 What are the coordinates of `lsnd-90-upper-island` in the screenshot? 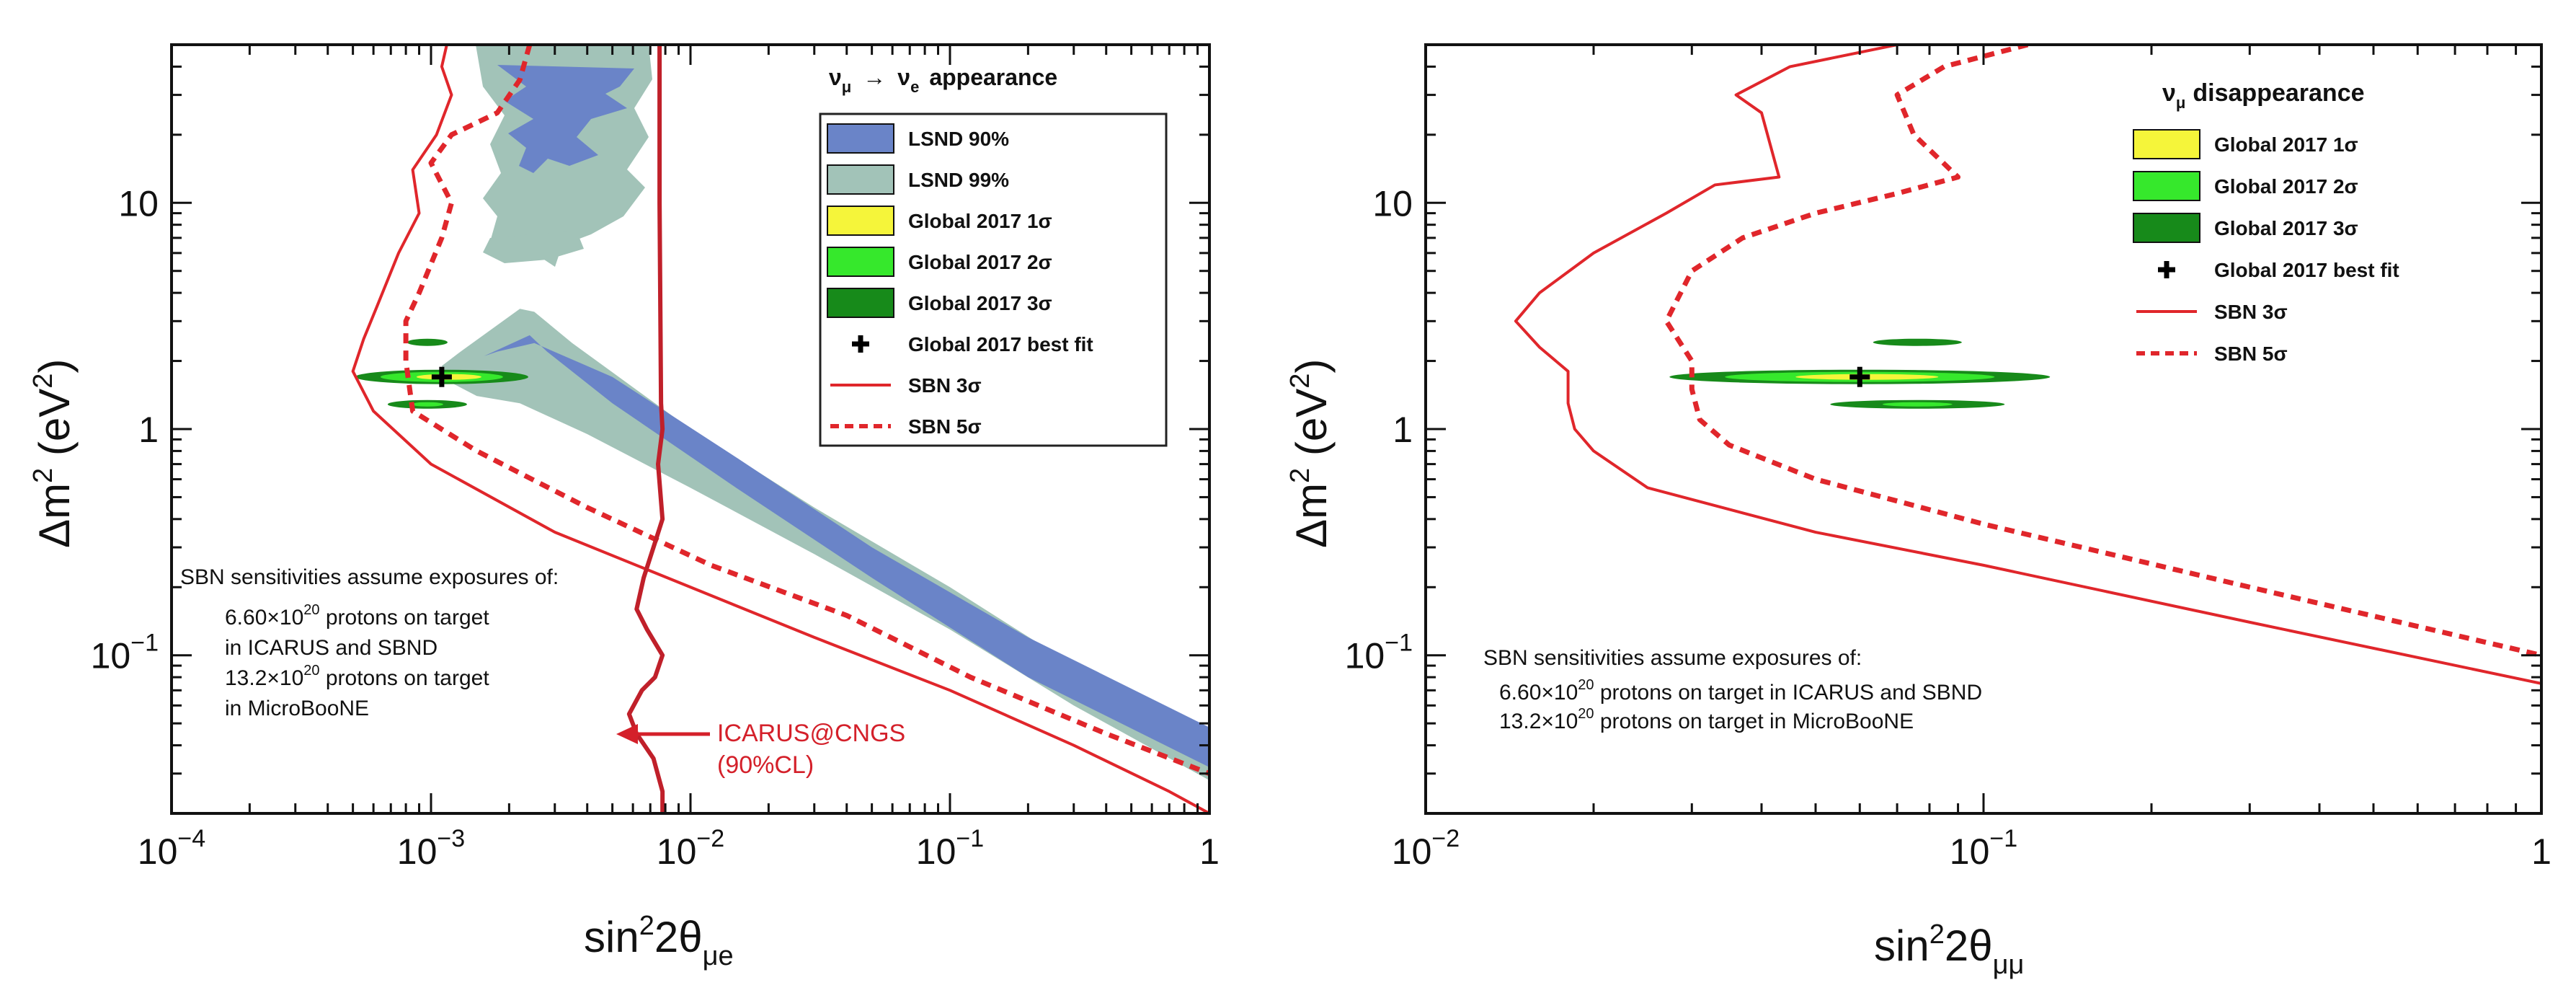 It's located at (565, 119).